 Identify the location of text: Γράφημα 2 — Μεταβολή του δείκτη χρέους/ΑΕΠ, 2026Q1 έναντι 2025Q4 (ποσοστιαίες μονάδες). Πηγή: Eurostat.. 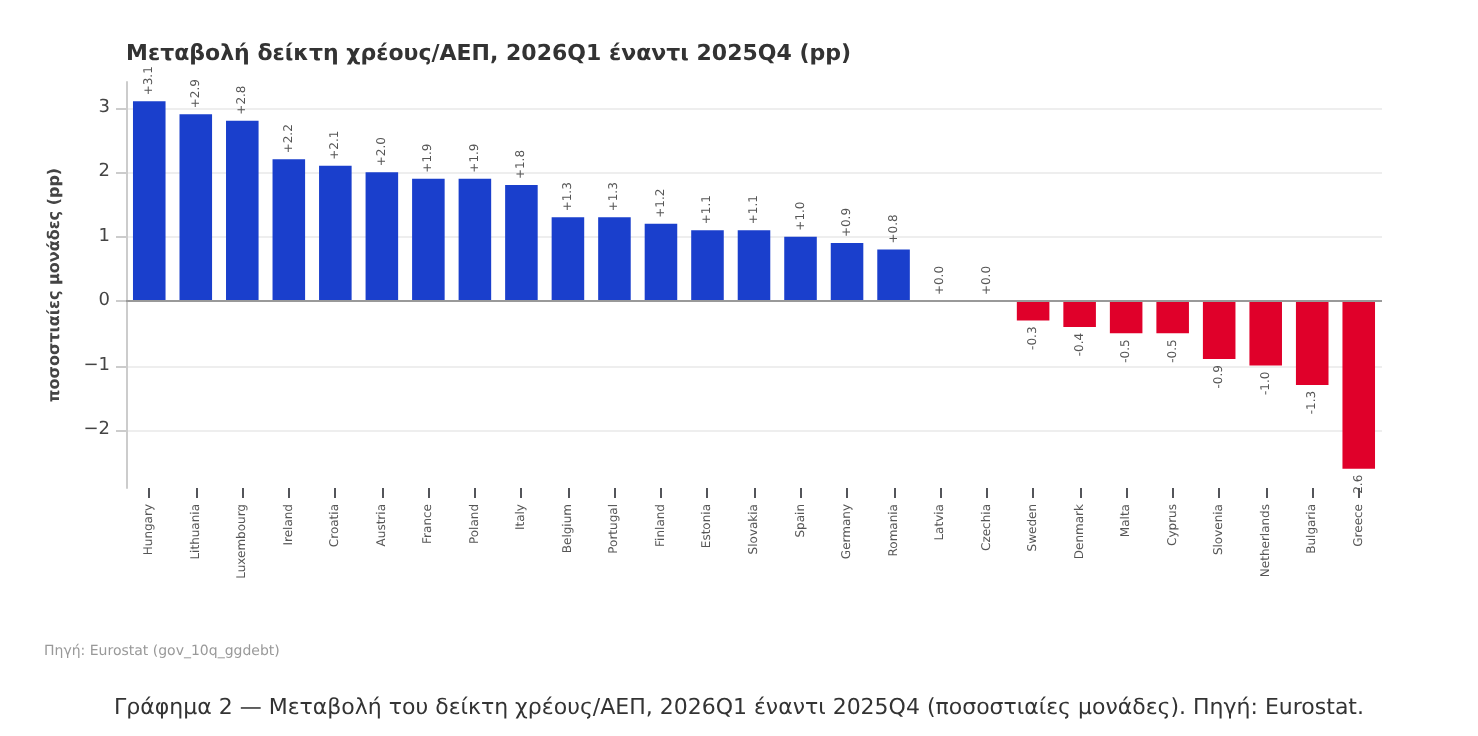
(739, 707).